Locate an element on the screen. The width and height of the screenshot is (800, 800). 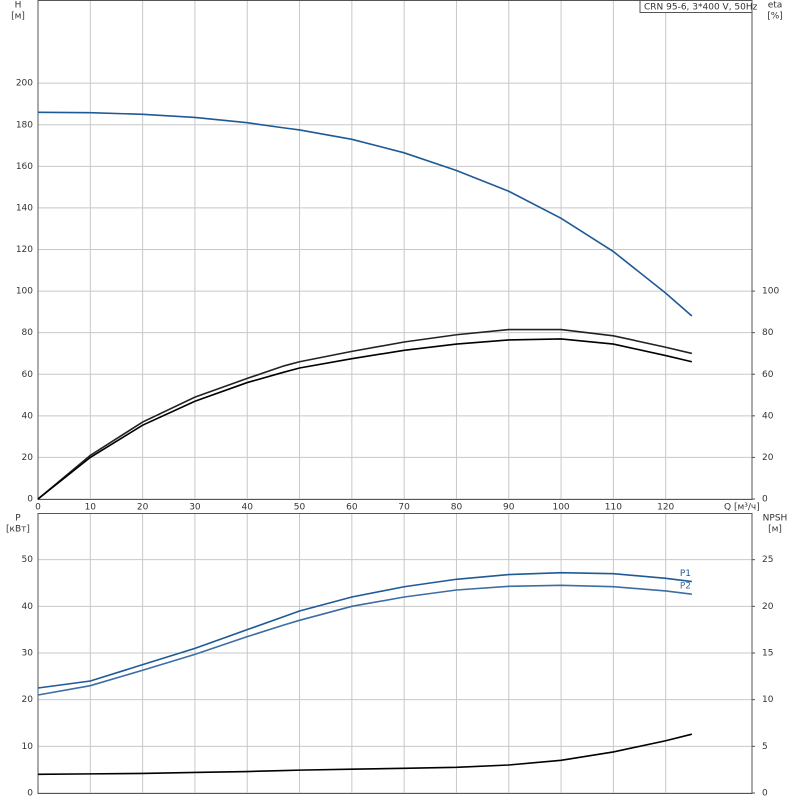
y-axis-unit: [кВт] is located at coordinates (18, 530).